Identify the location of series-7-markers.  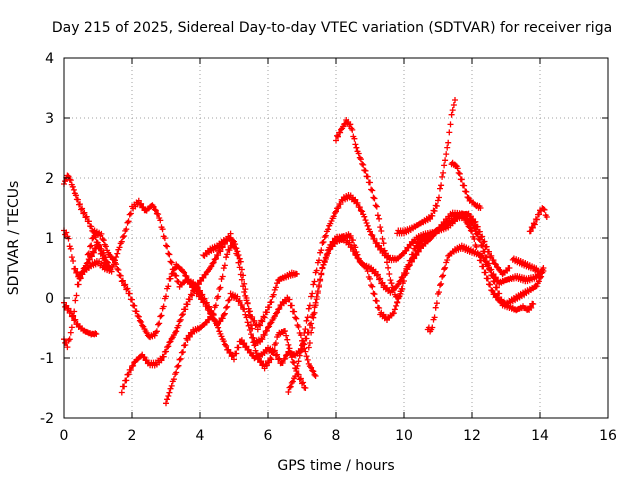
(218, 246).